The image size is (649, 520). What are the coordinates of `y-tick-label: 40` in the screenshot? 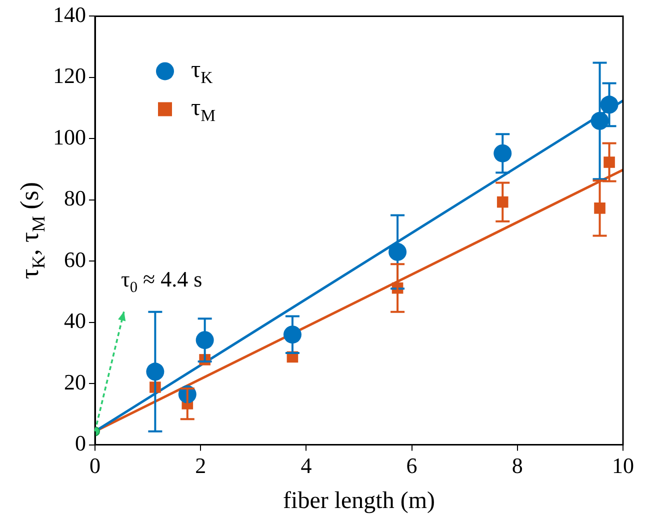 It's located at (75, 321).